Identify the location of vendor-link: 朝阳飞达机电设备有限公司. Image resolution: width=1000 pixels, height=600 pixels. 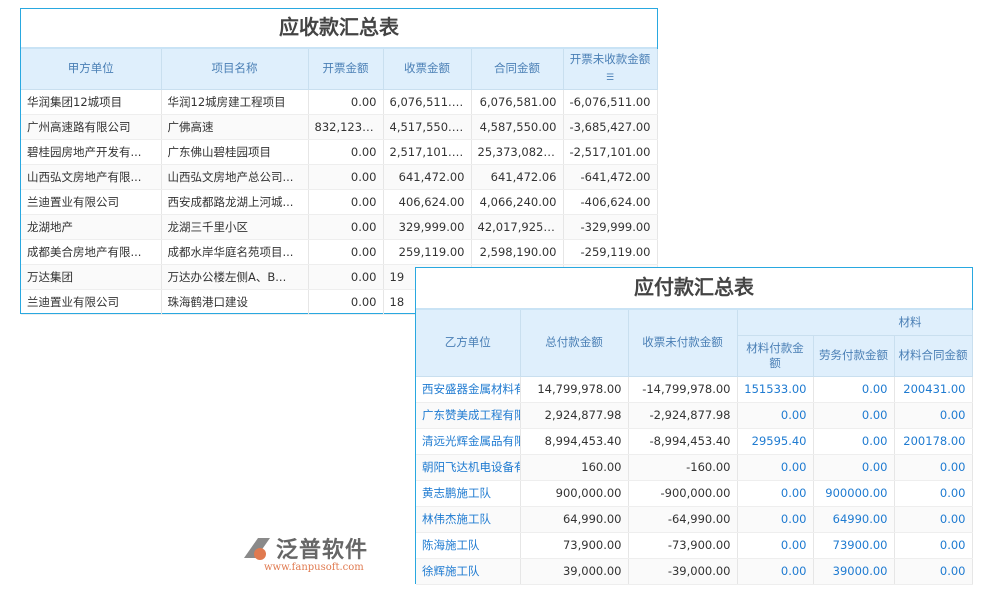
(468, 467).